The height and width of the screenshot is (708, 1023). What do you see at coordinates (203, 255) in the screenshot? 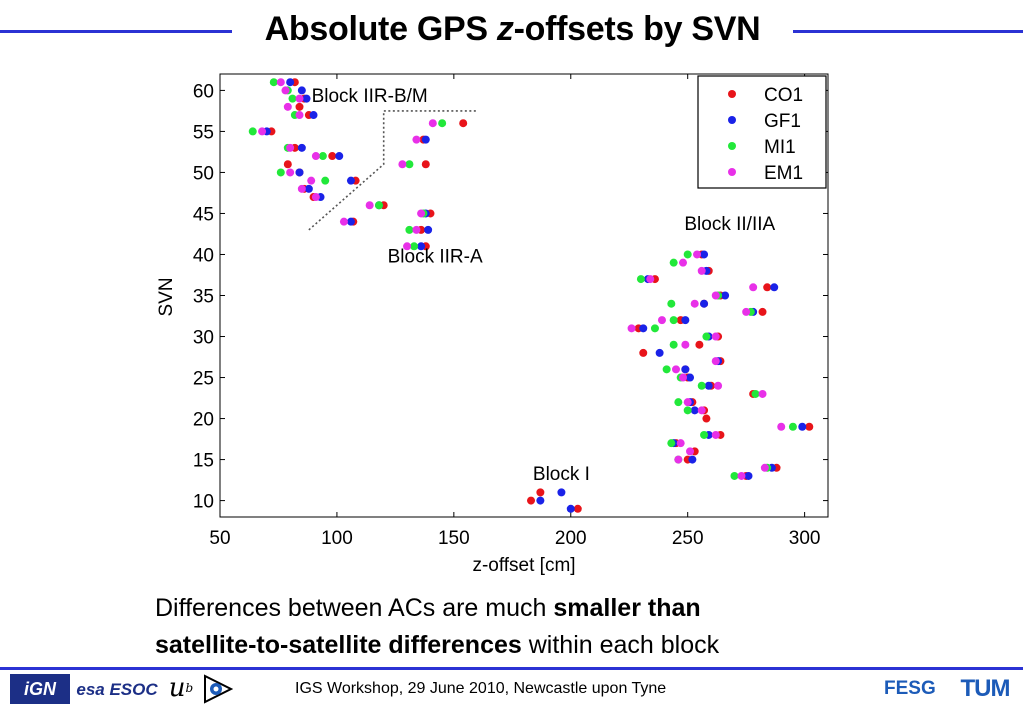
I see `y-tick-label: 40` at bounding box center [203, 255].